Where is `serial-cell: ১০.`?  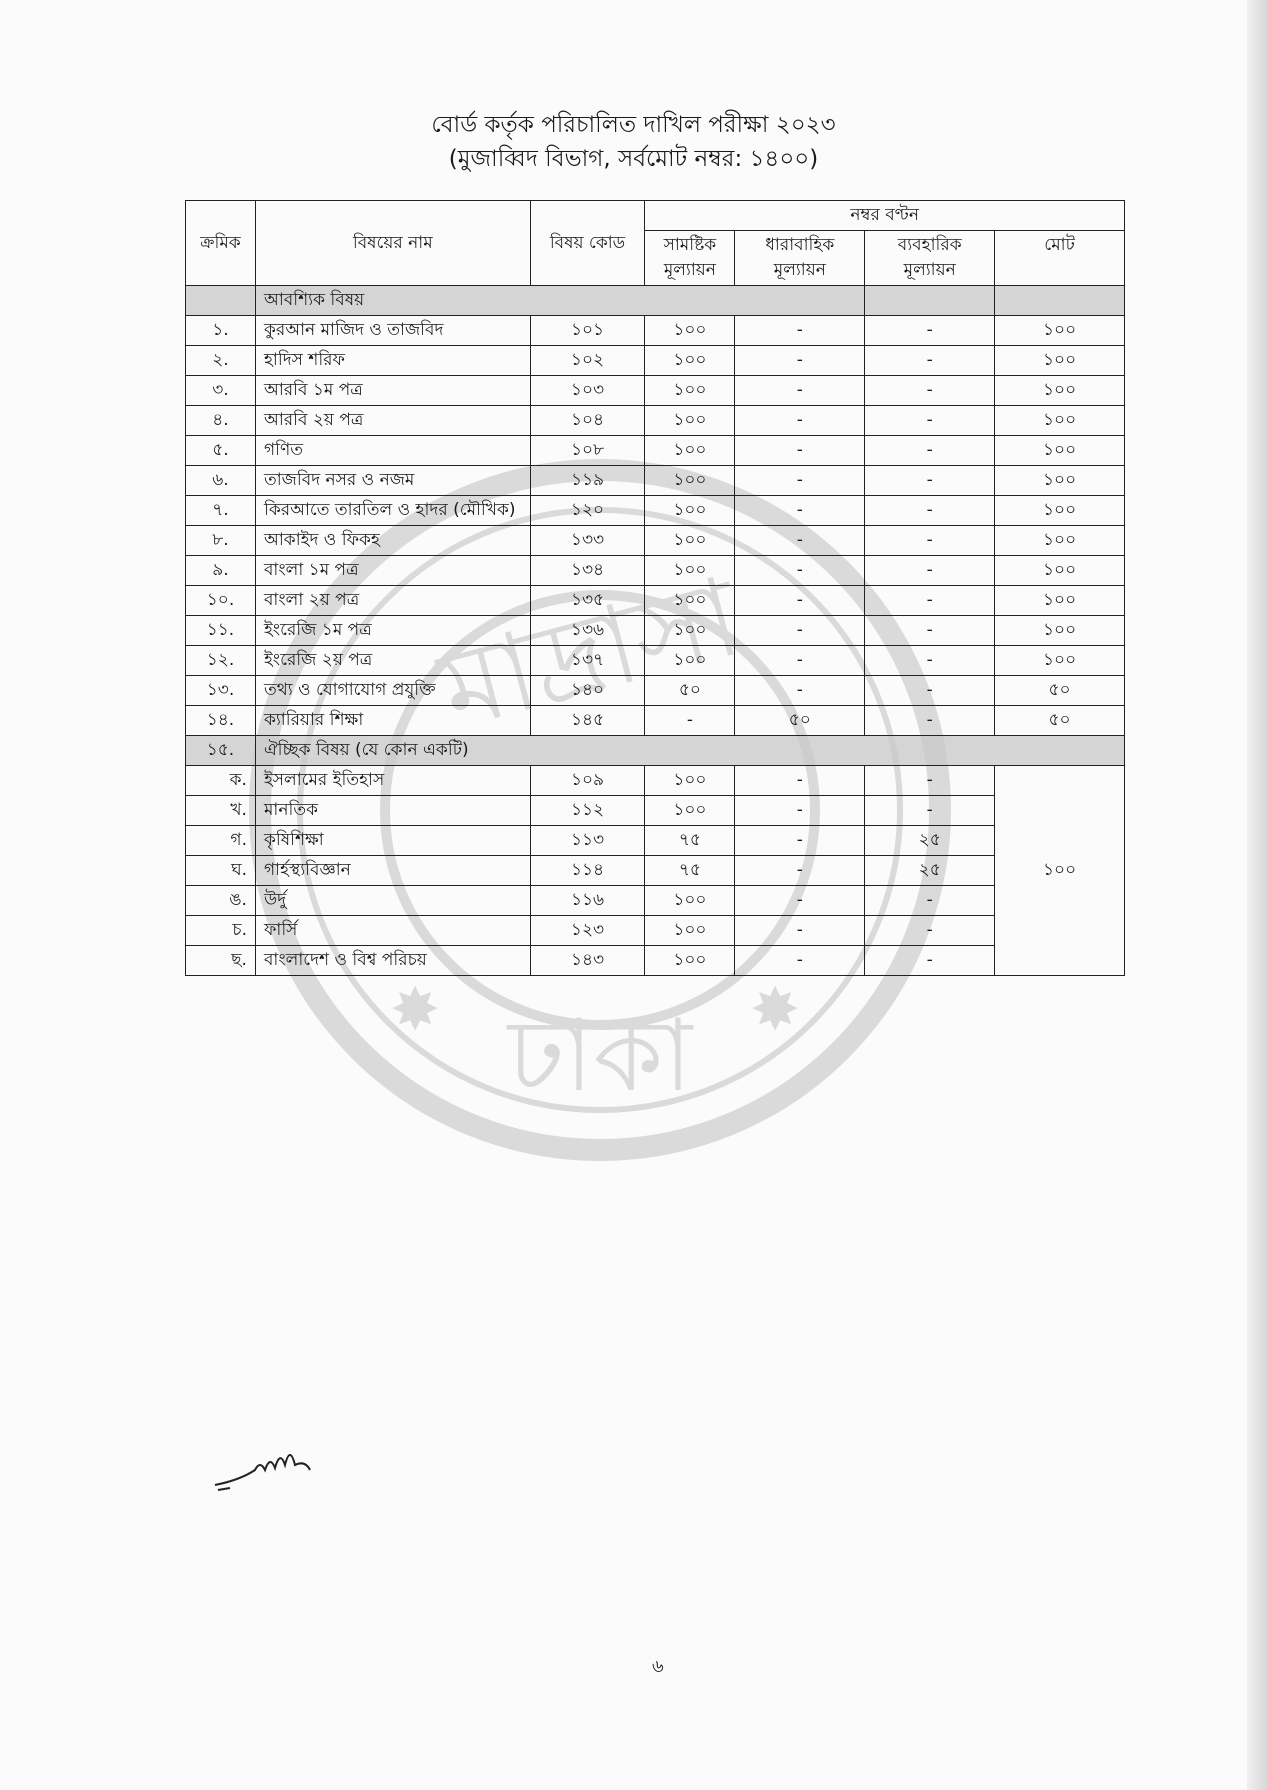 serial-cell: ১০. is located at coordinates (220, 600).